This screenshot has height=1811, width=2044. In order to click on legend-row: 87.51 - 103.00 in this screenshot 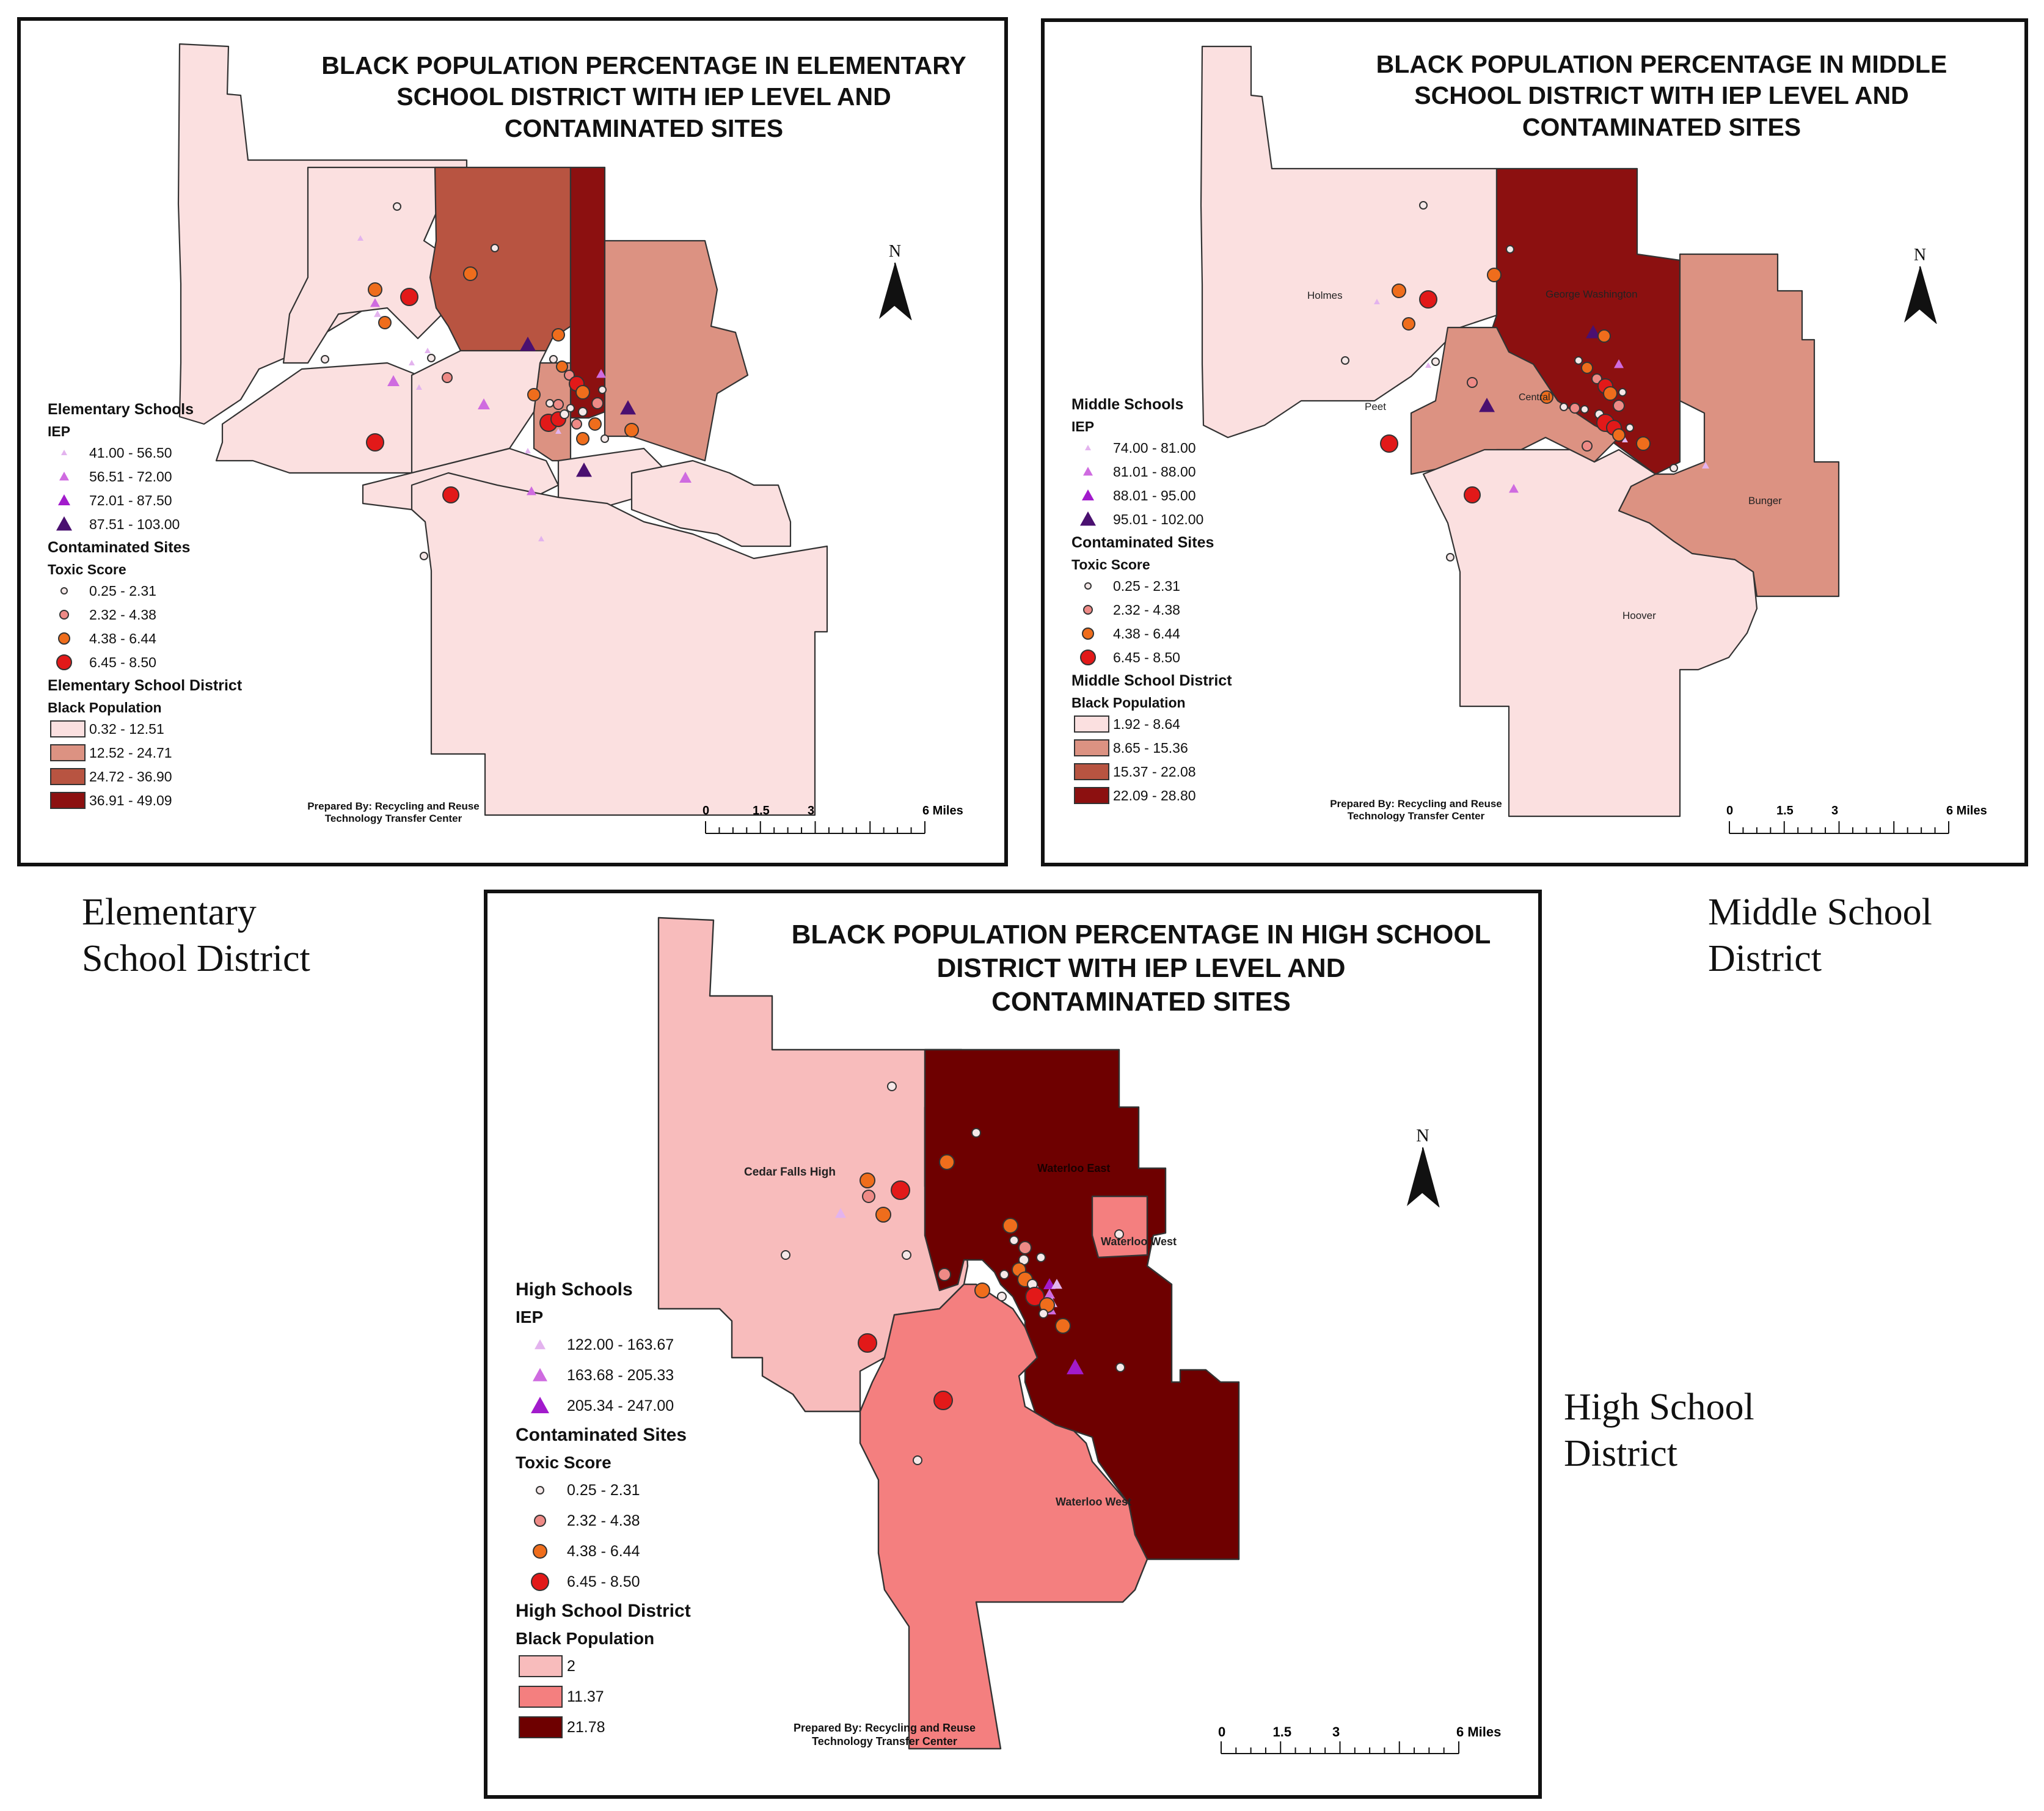, I will do `click(145, 524)`.